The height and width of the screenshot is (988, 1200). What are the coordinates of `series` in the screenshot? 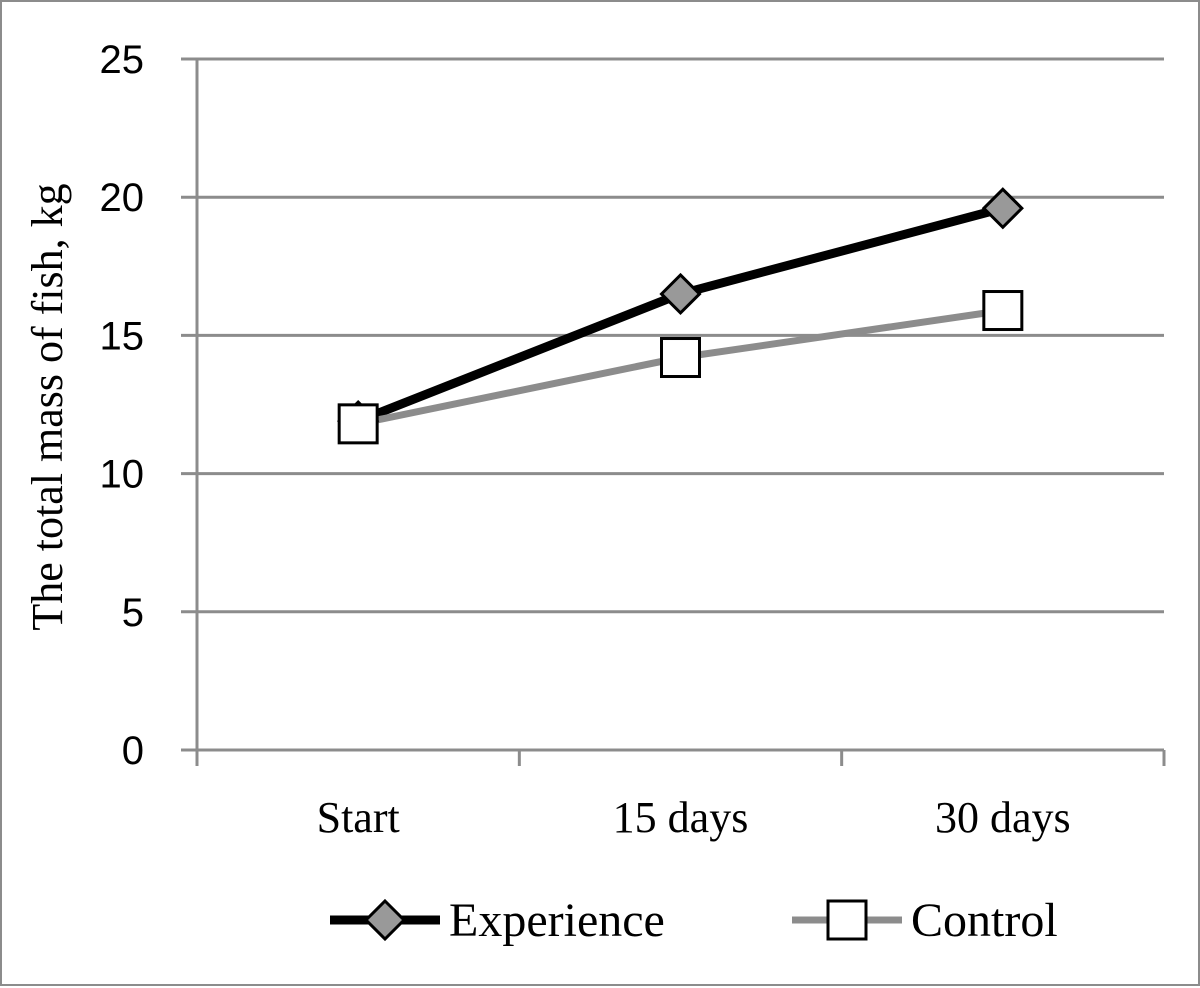 It's located at (680, 316).